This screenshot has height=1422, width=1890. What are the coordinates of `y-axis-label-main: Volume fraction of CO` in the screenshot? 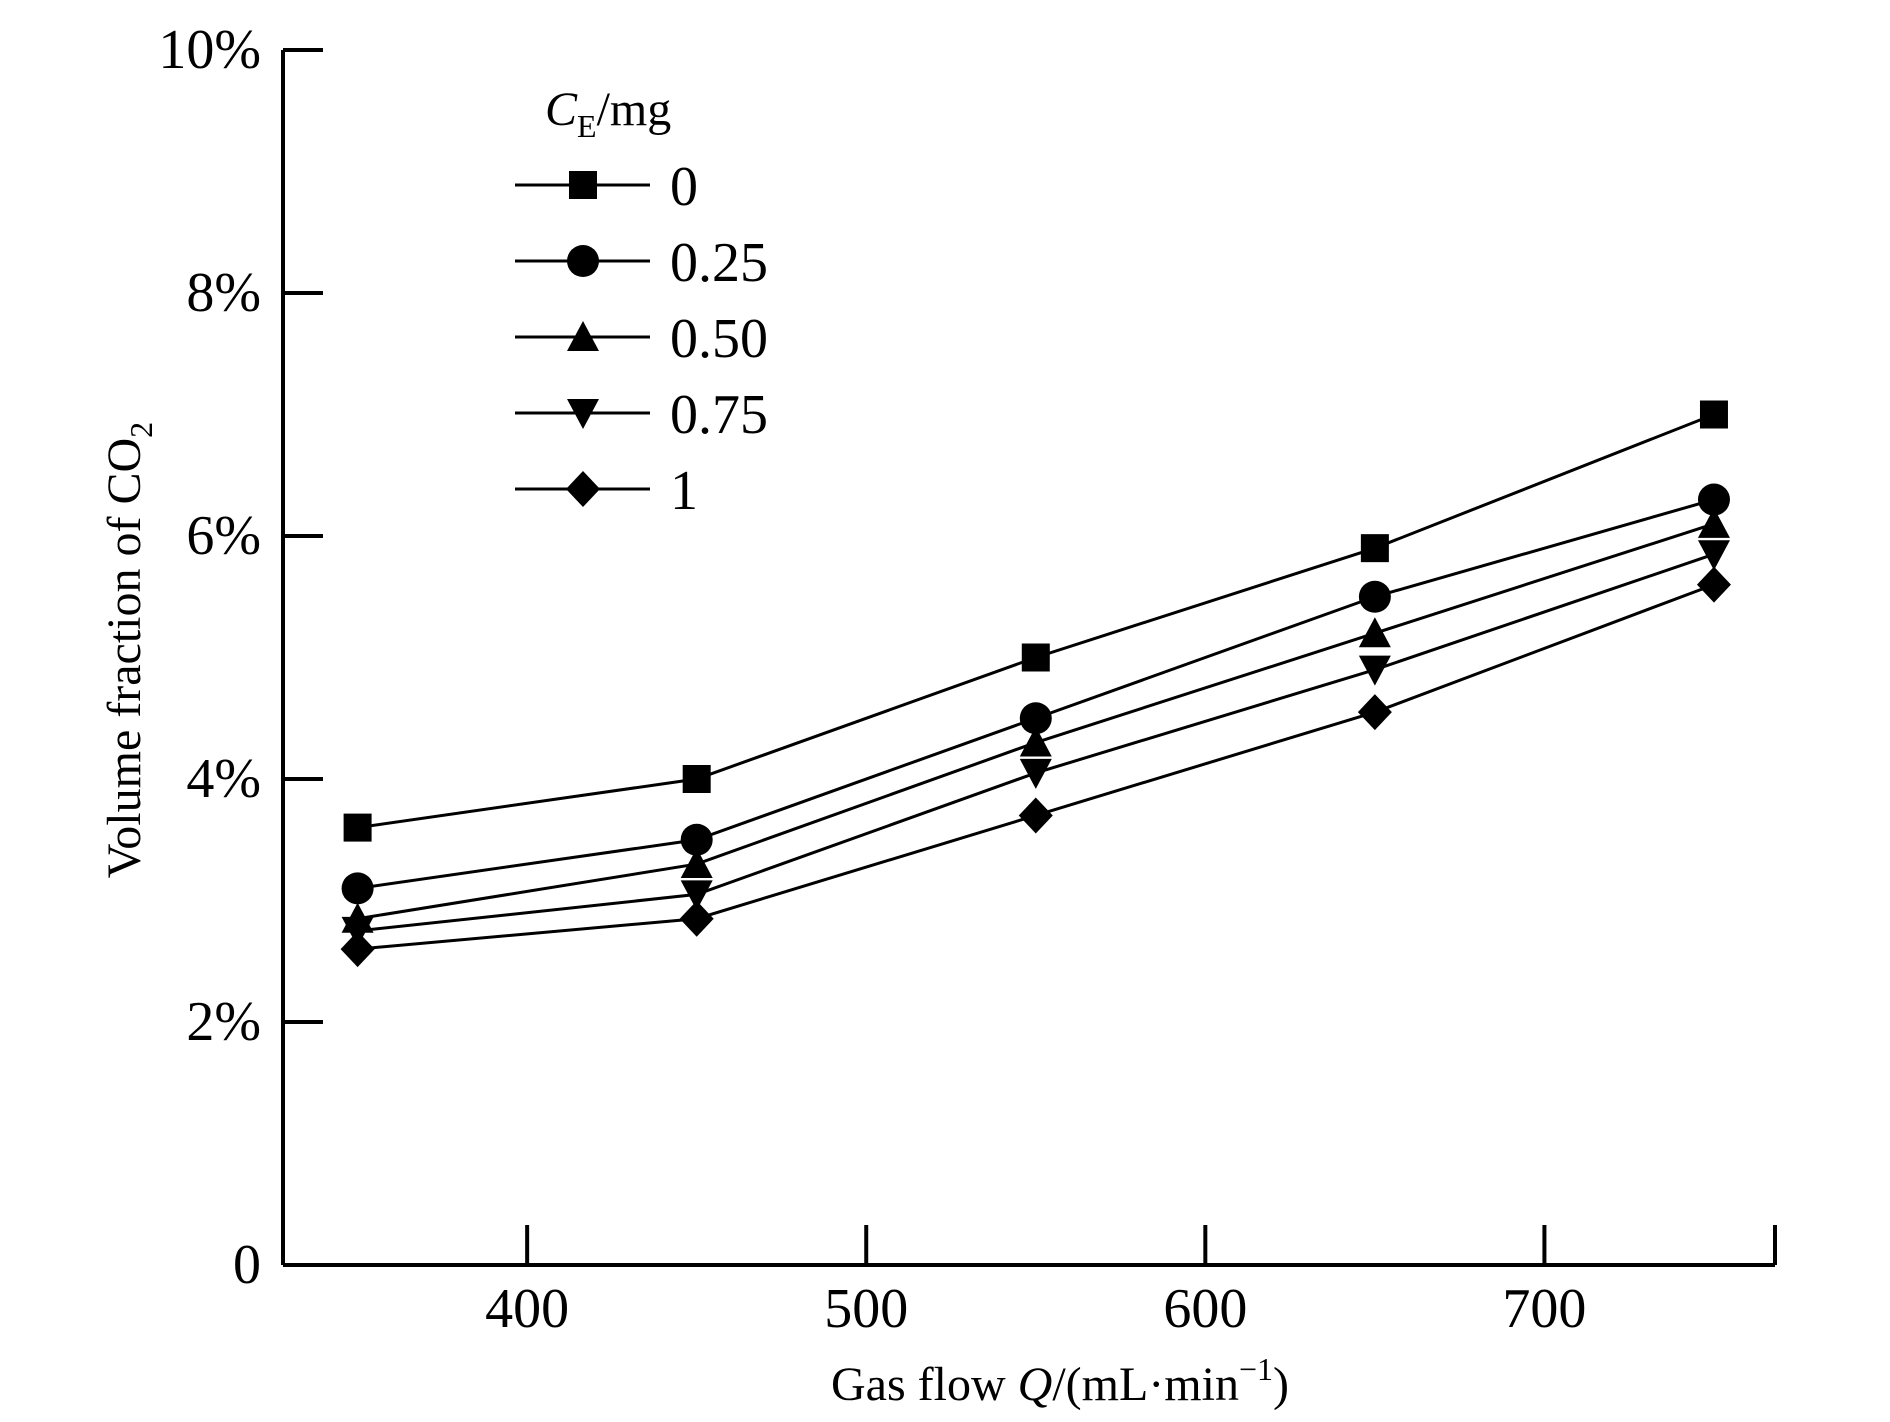 It's located at (124, 658).